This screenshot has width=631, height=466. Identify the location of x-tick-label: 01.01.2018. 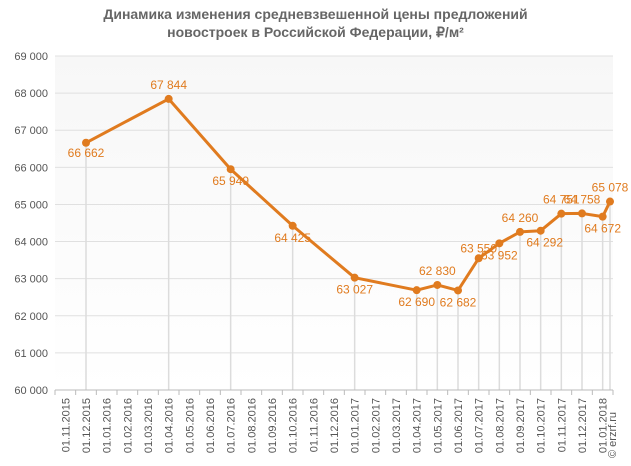
(604, 425).